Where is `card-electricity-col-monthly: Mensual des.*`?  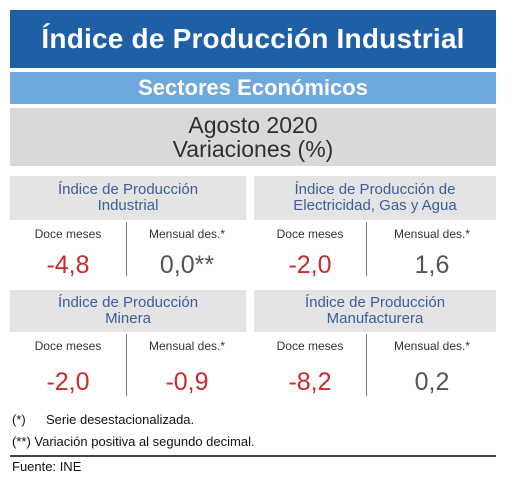 card-electricity-col-monthly: Mensual des.* is located at coordinates (432, 234).